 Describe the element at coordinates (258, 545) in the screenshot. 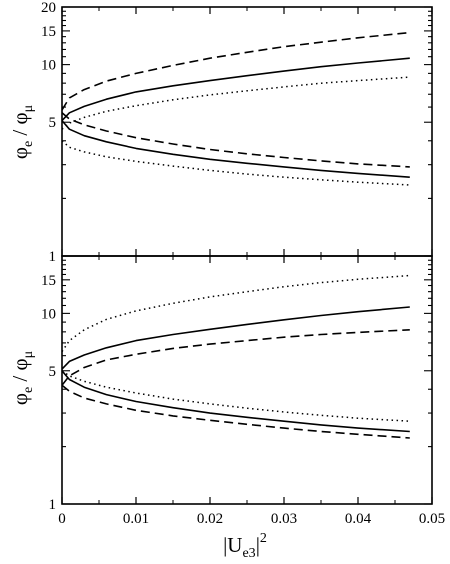

I see `xlabel-end: |` at that location.